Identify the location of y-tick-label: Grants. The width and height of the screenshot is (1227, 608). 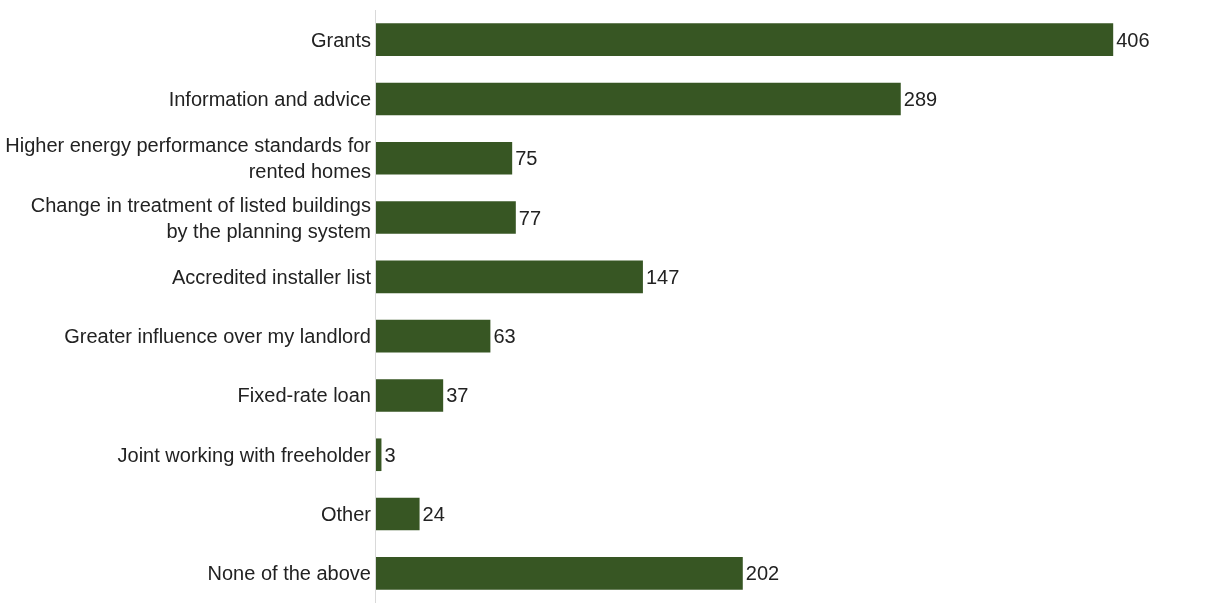
(340, 39).